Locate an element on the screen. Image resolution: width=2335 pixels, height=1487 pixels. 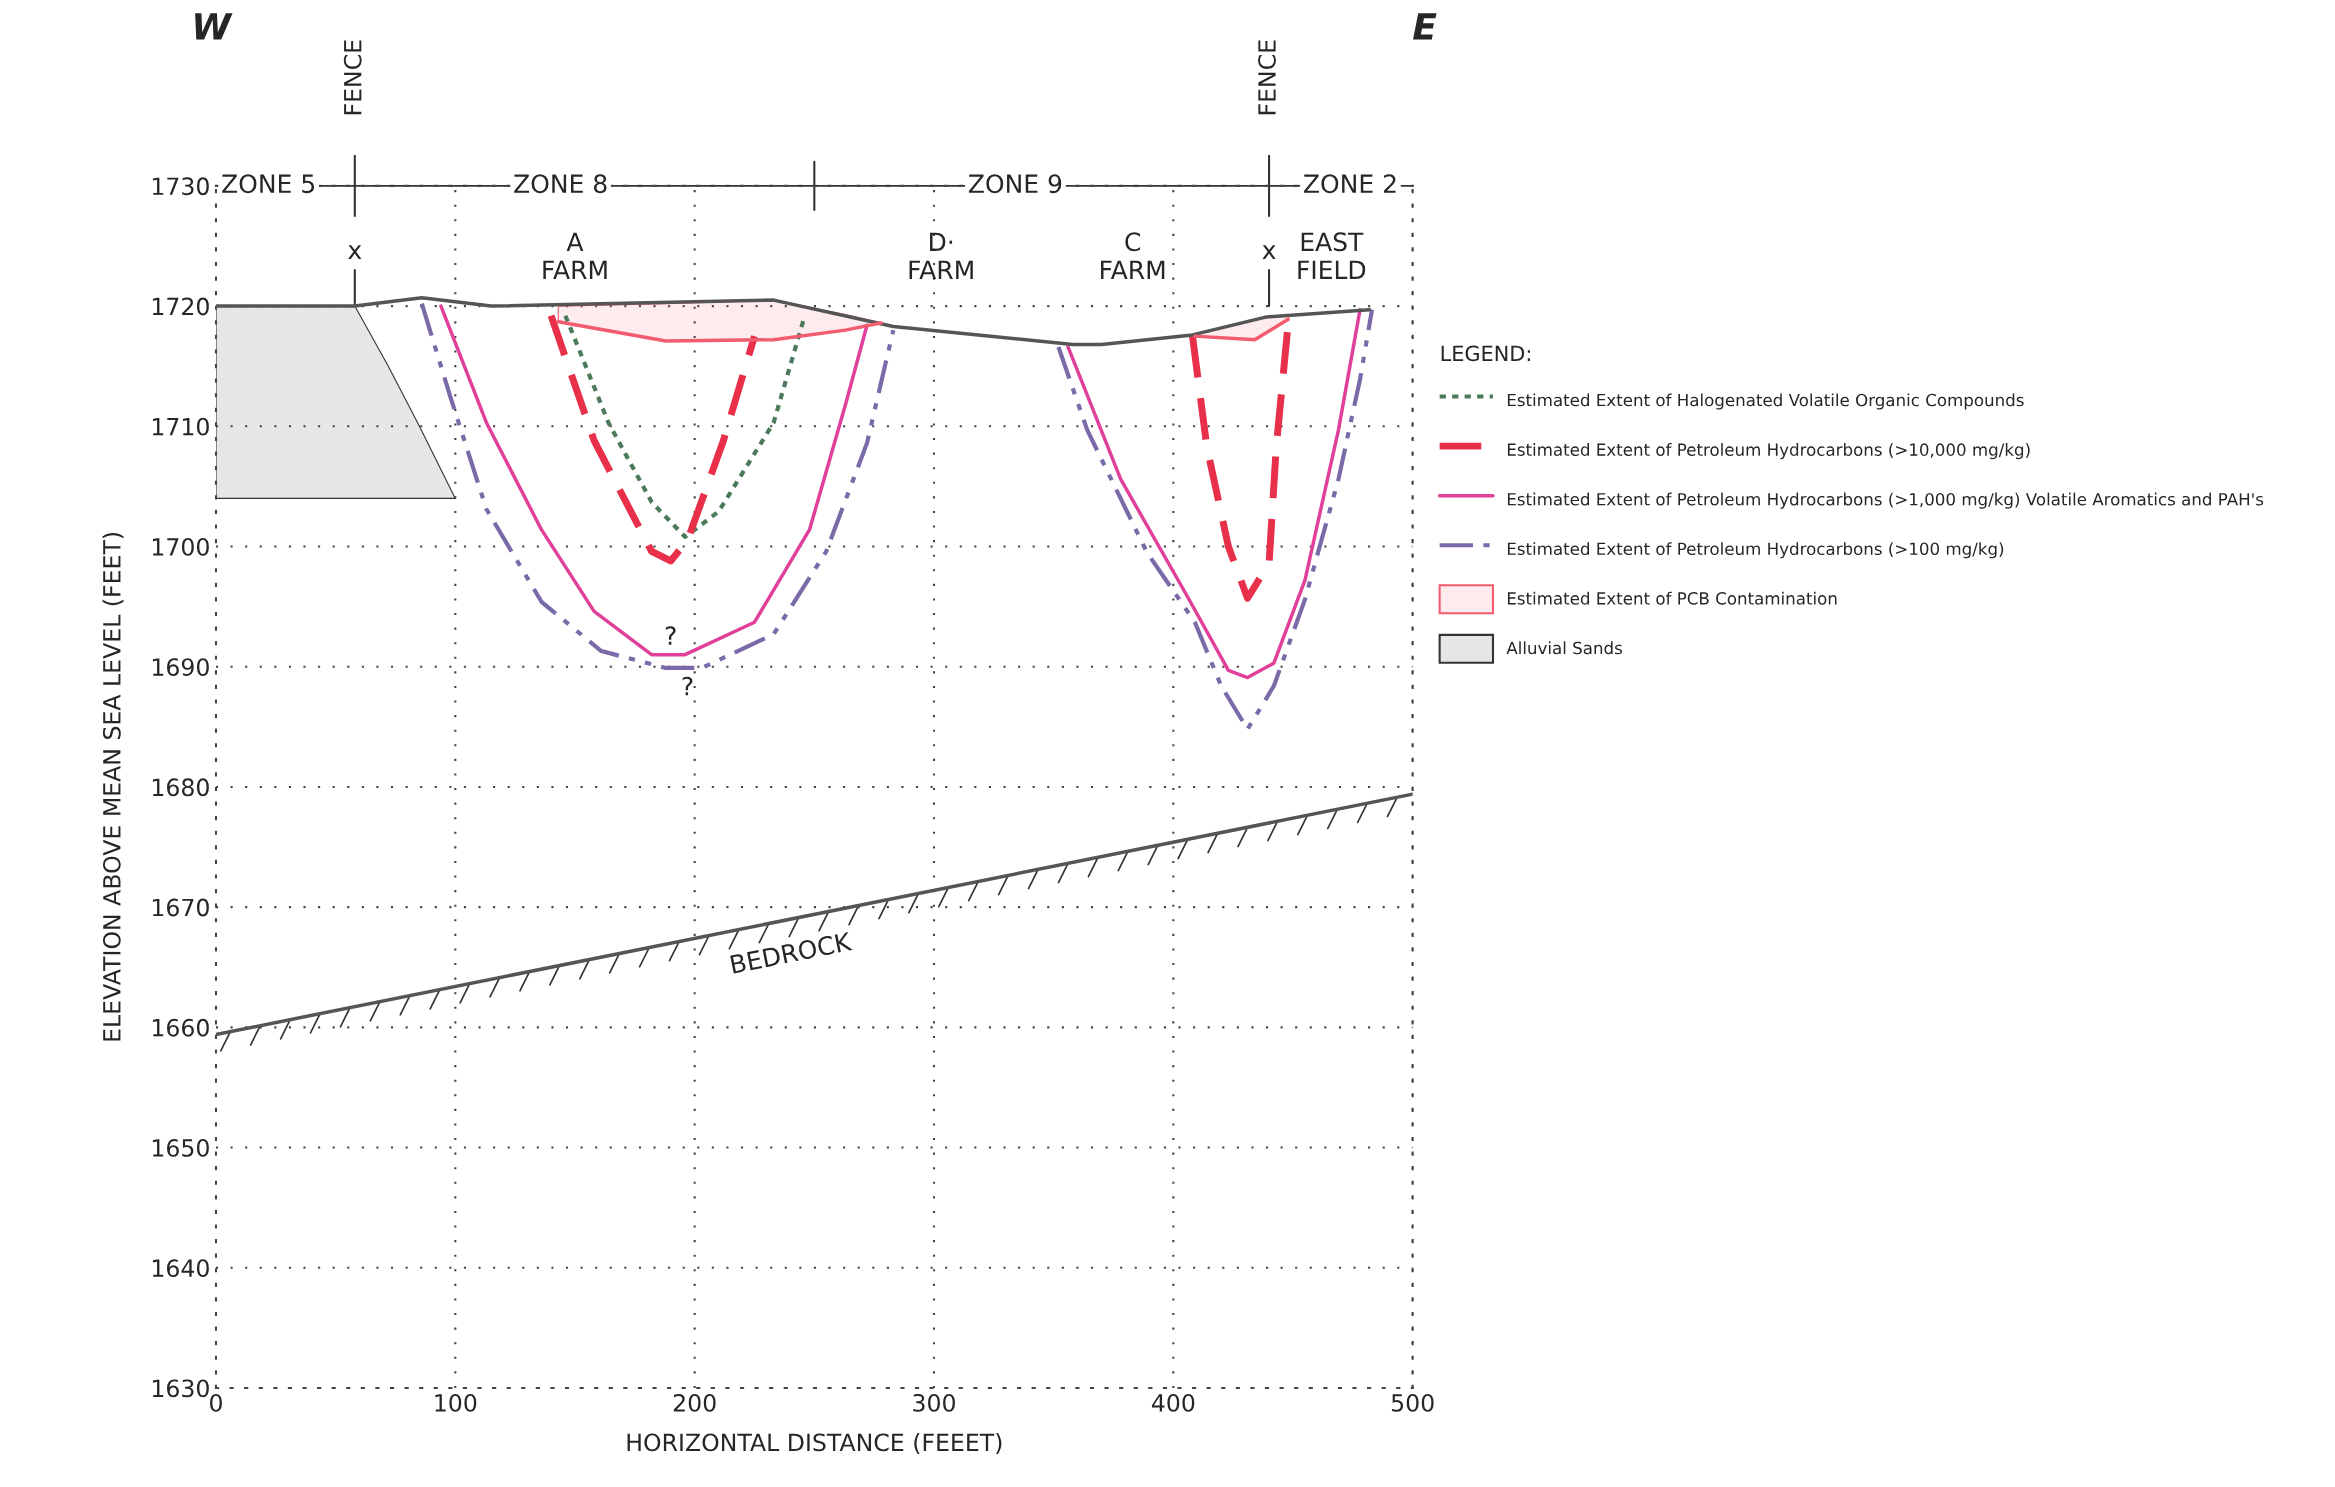
y-tick-label: 1730 is located at coordinates (180, 186).